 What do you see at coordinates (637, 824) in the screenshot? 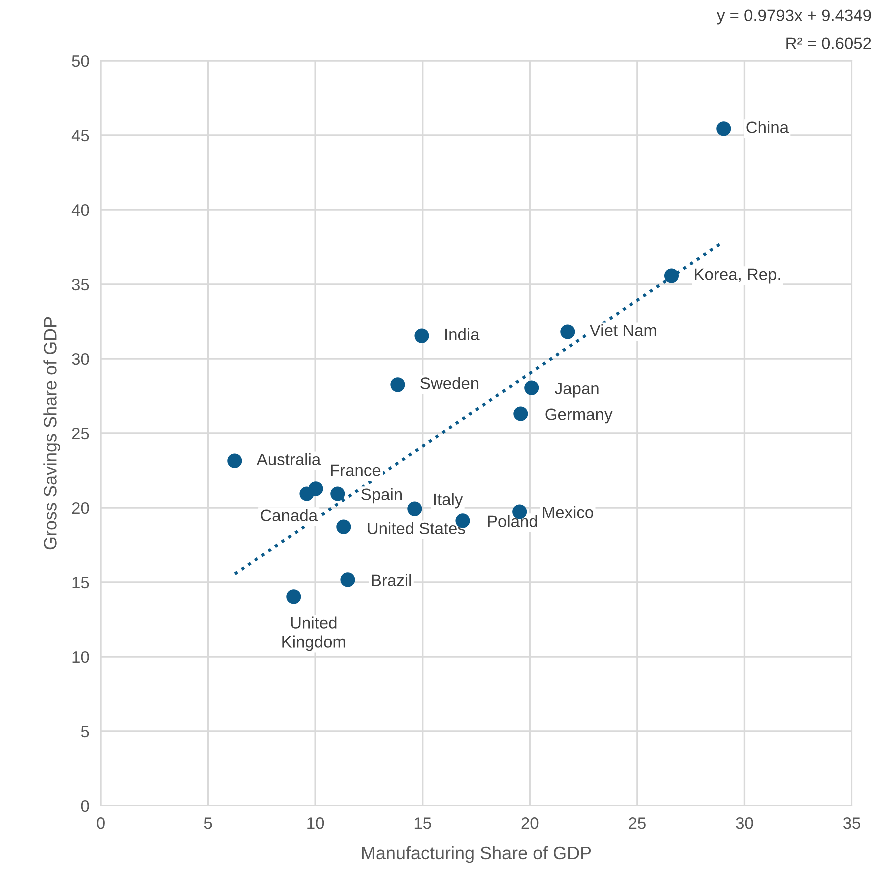
I see `x-tick-label: 25` at bounding box center [637, 824].